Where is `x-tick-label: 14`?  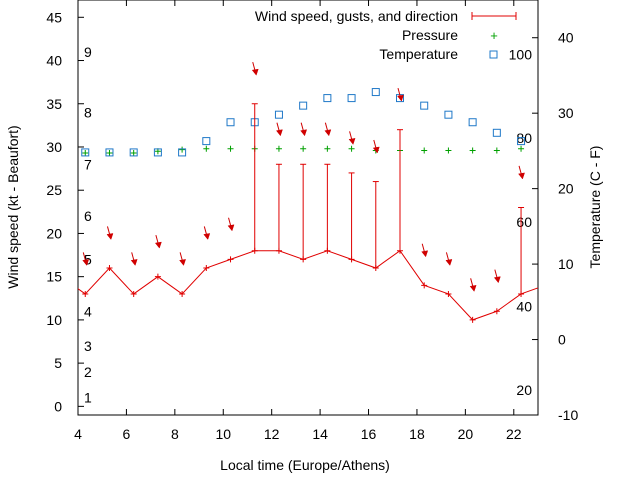 x-tick-label: 14 is located at coordinates (320, 434).